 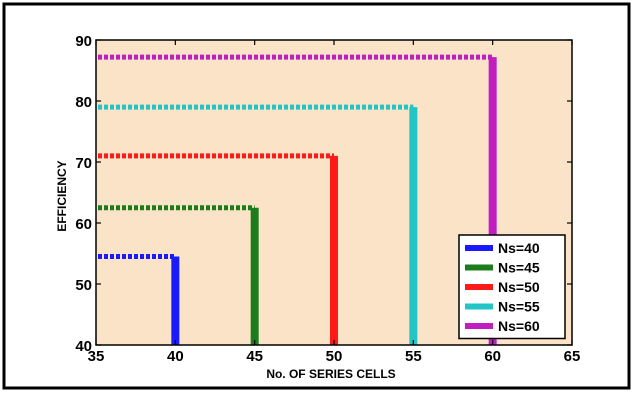 I want to click on legend: Ns=40 Ns=45 Ns=50 Ns=55 Ns=60, so click(x=512, y=287).